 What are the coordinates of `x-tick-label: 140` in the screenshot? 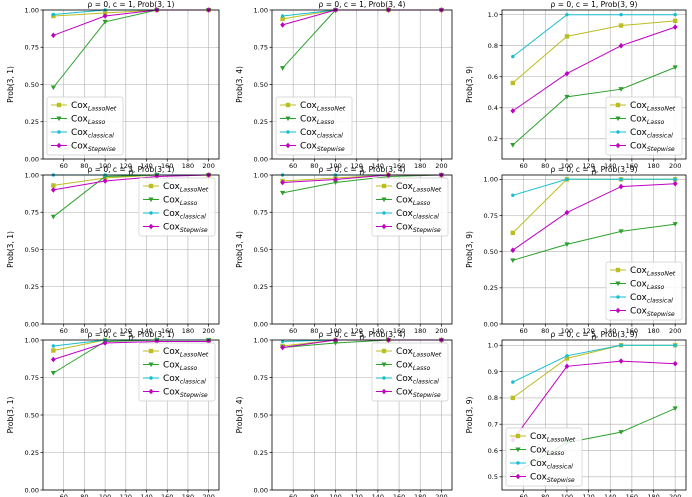 It's located at (610, 331).